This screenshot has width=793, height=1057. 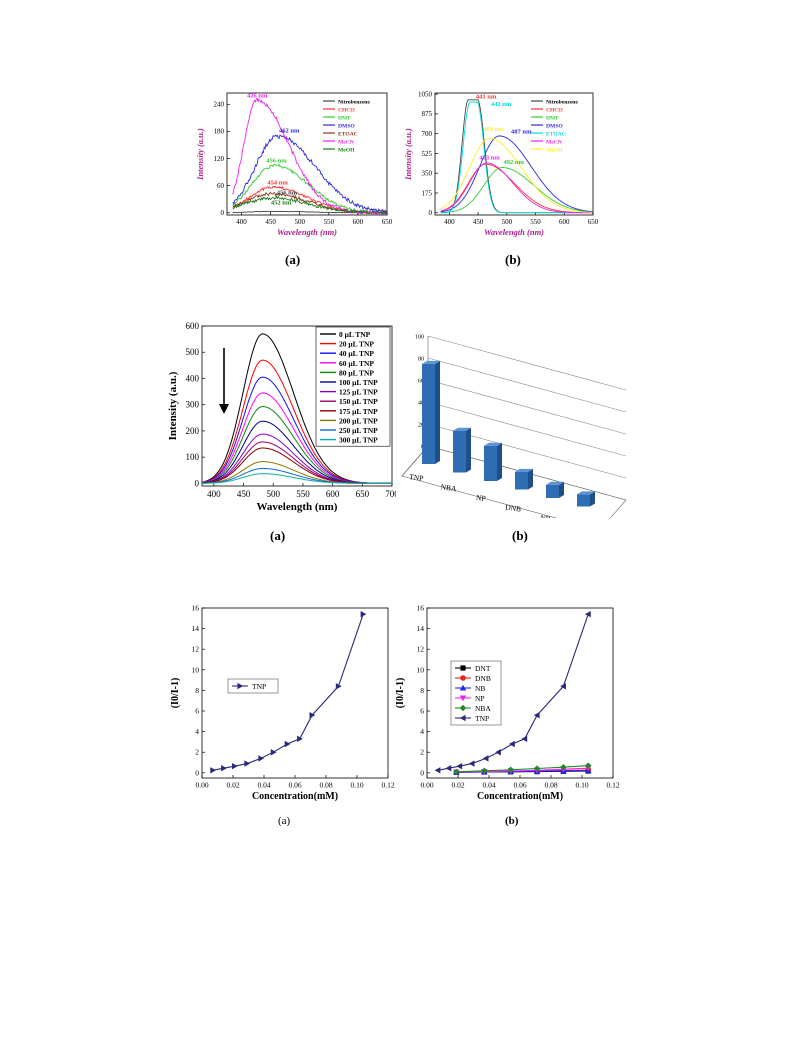 What do you see at coordinates (193, 431) in the screenshot?
I see `y-tick-label: 200` at bounding box center [193, 431].